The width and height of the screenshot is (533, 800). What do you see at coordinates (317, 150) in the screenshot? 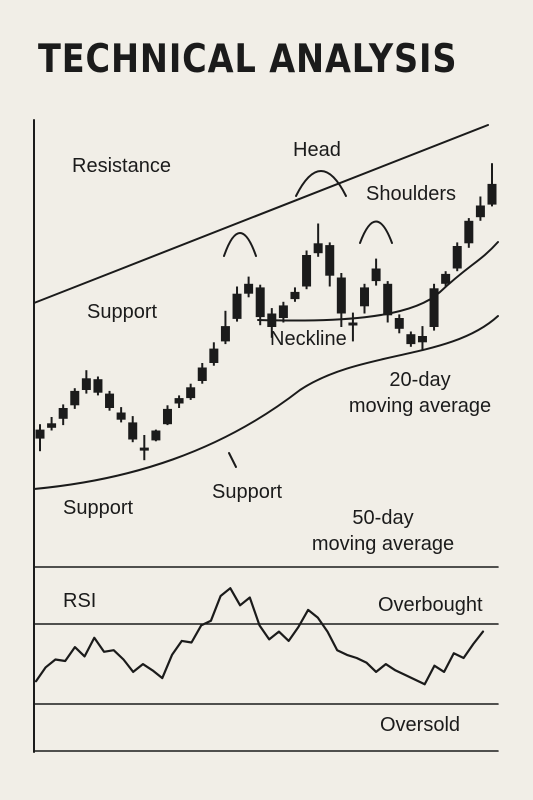
I see `head-label: Head` at bounding box center [317, 150].